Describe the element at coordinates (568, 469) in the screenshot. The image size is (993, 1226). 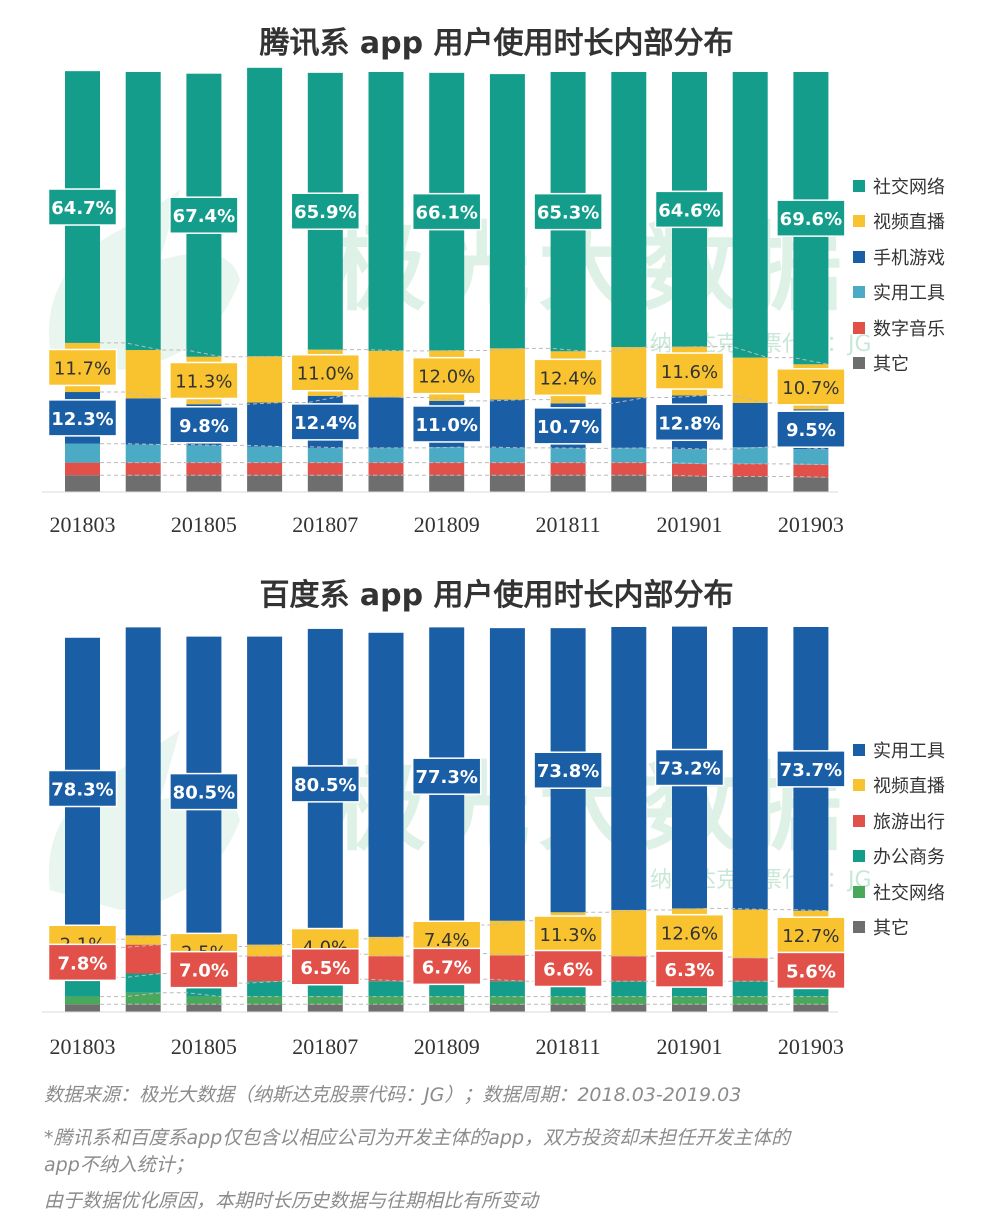
I see `bar-201811-数字音乐` at that location.